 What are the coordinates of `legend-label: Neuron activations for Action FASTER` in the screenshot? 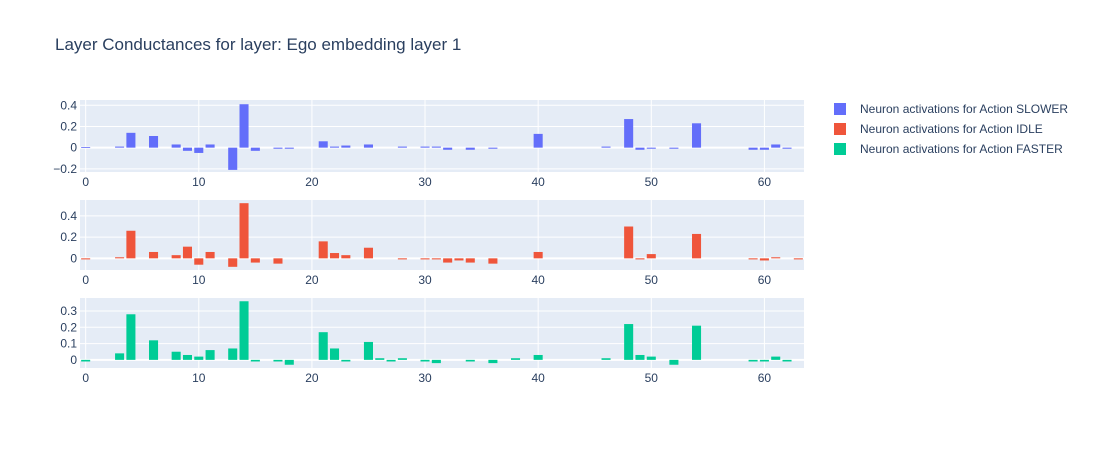 It's located at (961, 149).